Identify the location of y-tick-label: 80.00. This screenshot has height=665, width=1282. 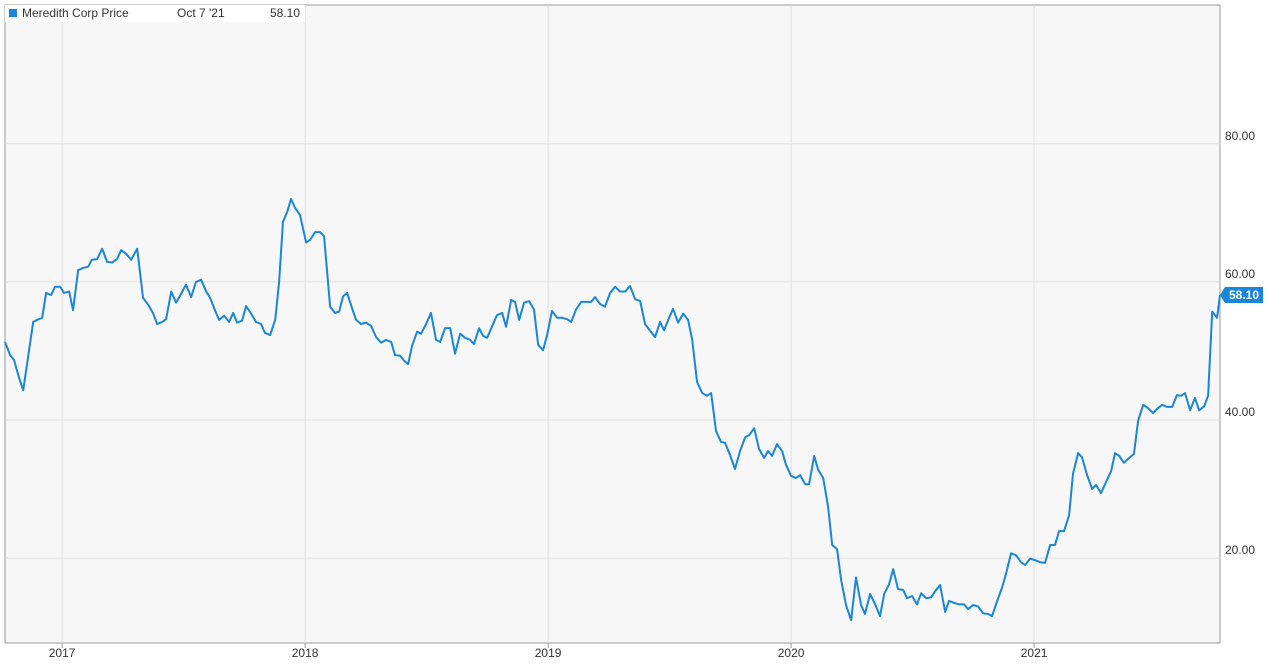
(1240, 136).